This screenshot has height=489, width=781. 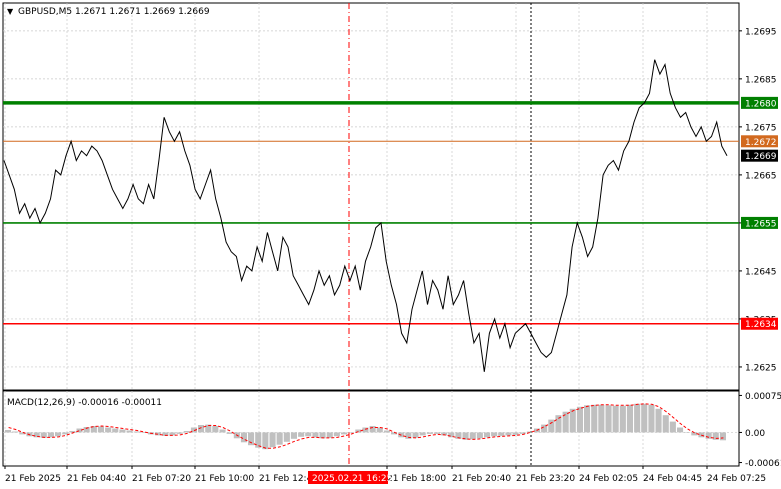 I want to click on time-tick-label: 24 Feb 07:25, so click(x=736, y=479).